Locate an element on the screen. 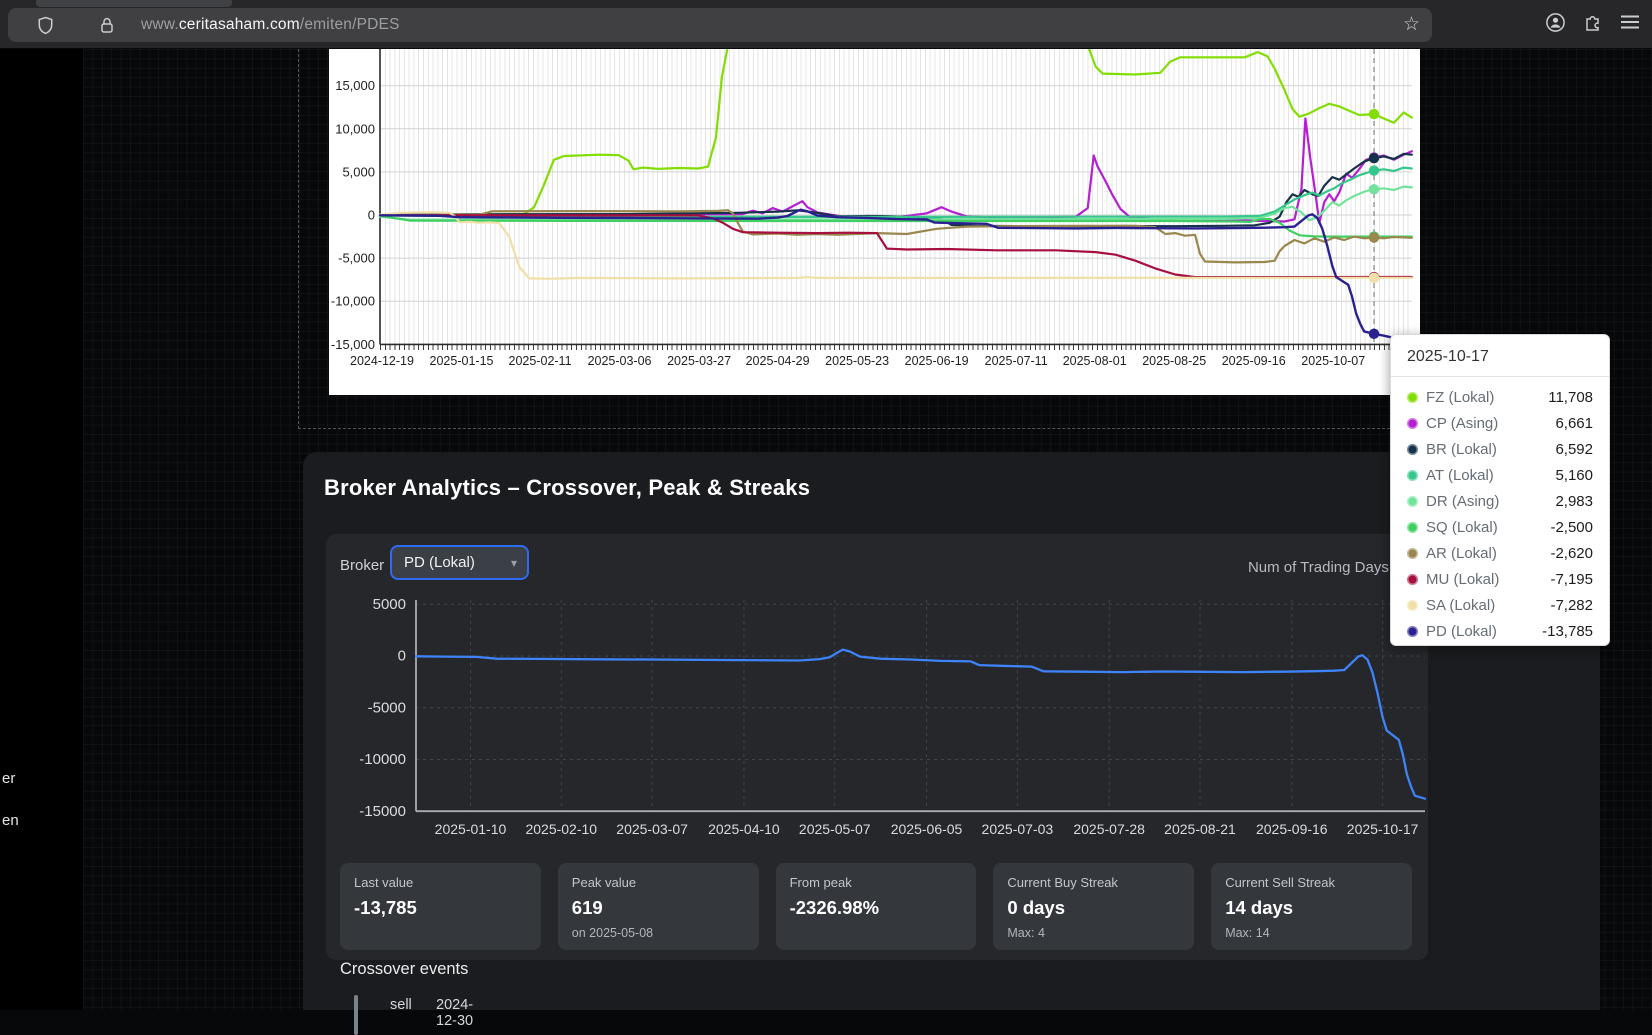 Image resolution: width=1652 pixels, height=1035 pixels. svg-text: 2024-12-19 is located at coordinates (382, 361).